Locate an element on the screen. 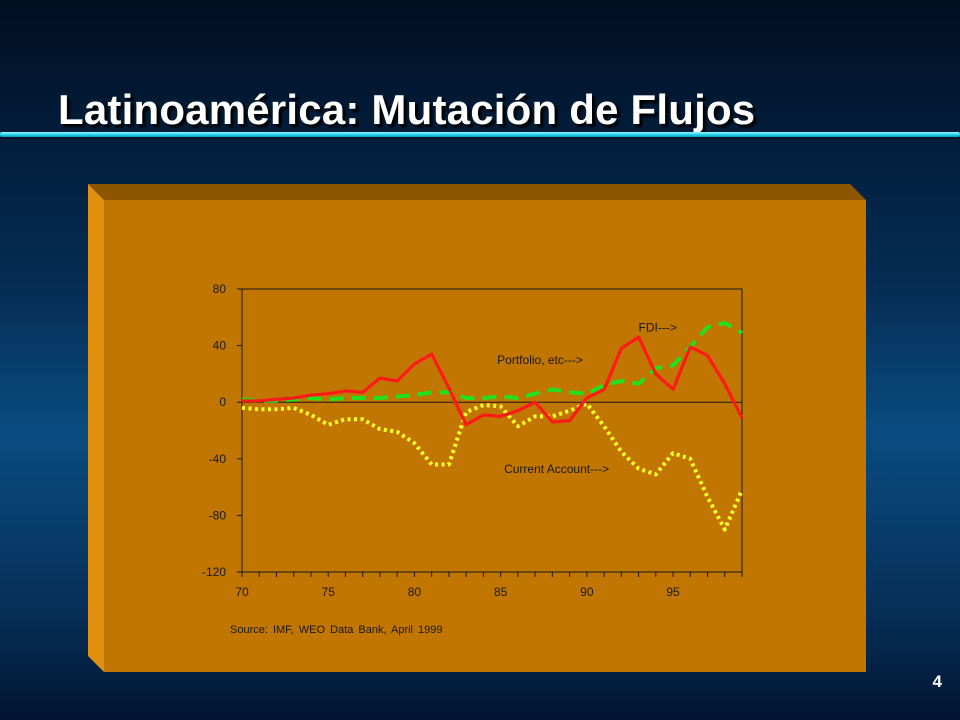  x-tick-label: 95 is located at coordinates (673, 592).